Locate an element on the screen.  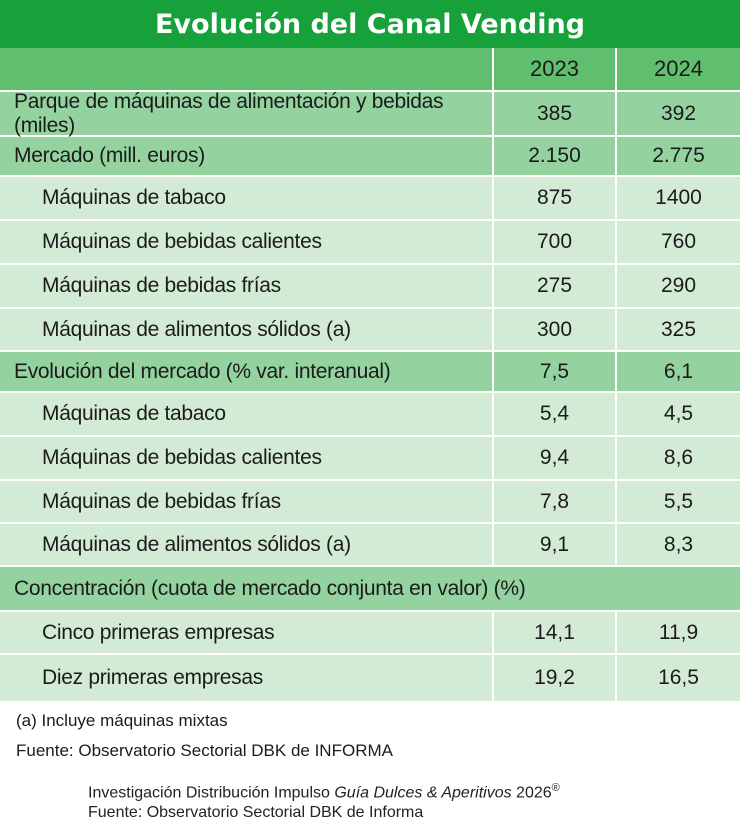
cell-2024: 5,5 is located at coordinates (678, 501).